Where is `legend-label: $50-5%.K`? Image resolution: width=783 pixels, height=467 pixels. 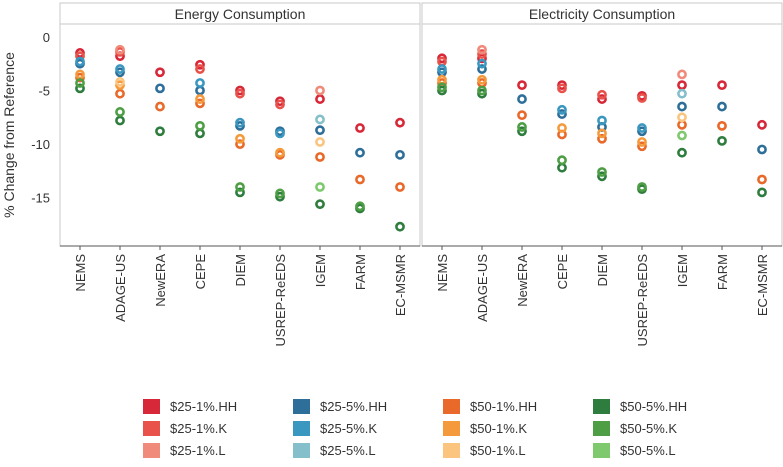
legend-label: $50-5%.K is located at coordinates (649, 428).